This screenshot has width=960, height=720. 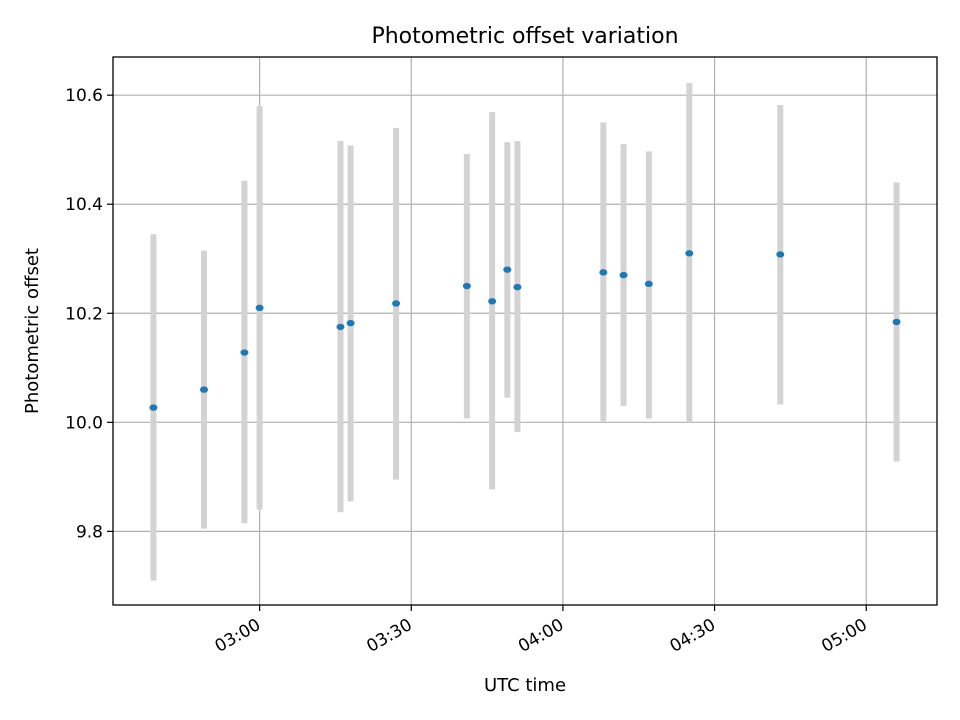 I want to click on x-axis-ticks: 03:00 03:30 04:00 04:30 05:00, so click(x=541, y=631).